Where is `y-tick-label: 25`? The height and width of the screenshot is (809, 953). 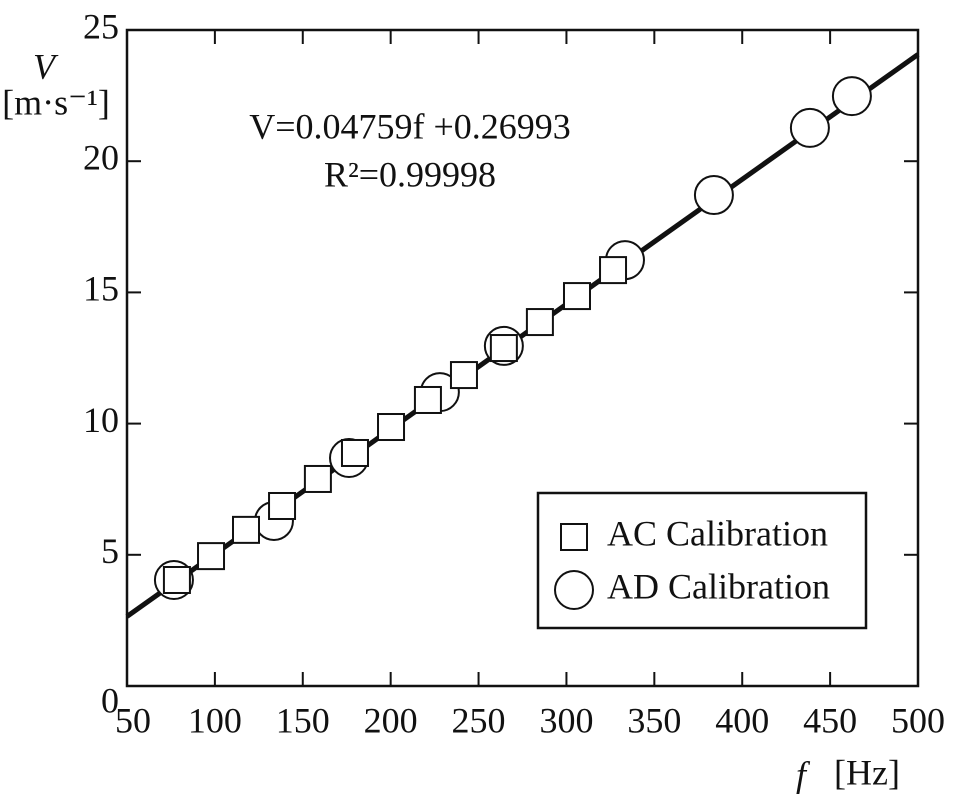
y-tick-label: 25 is located at coordinates (101, 26).